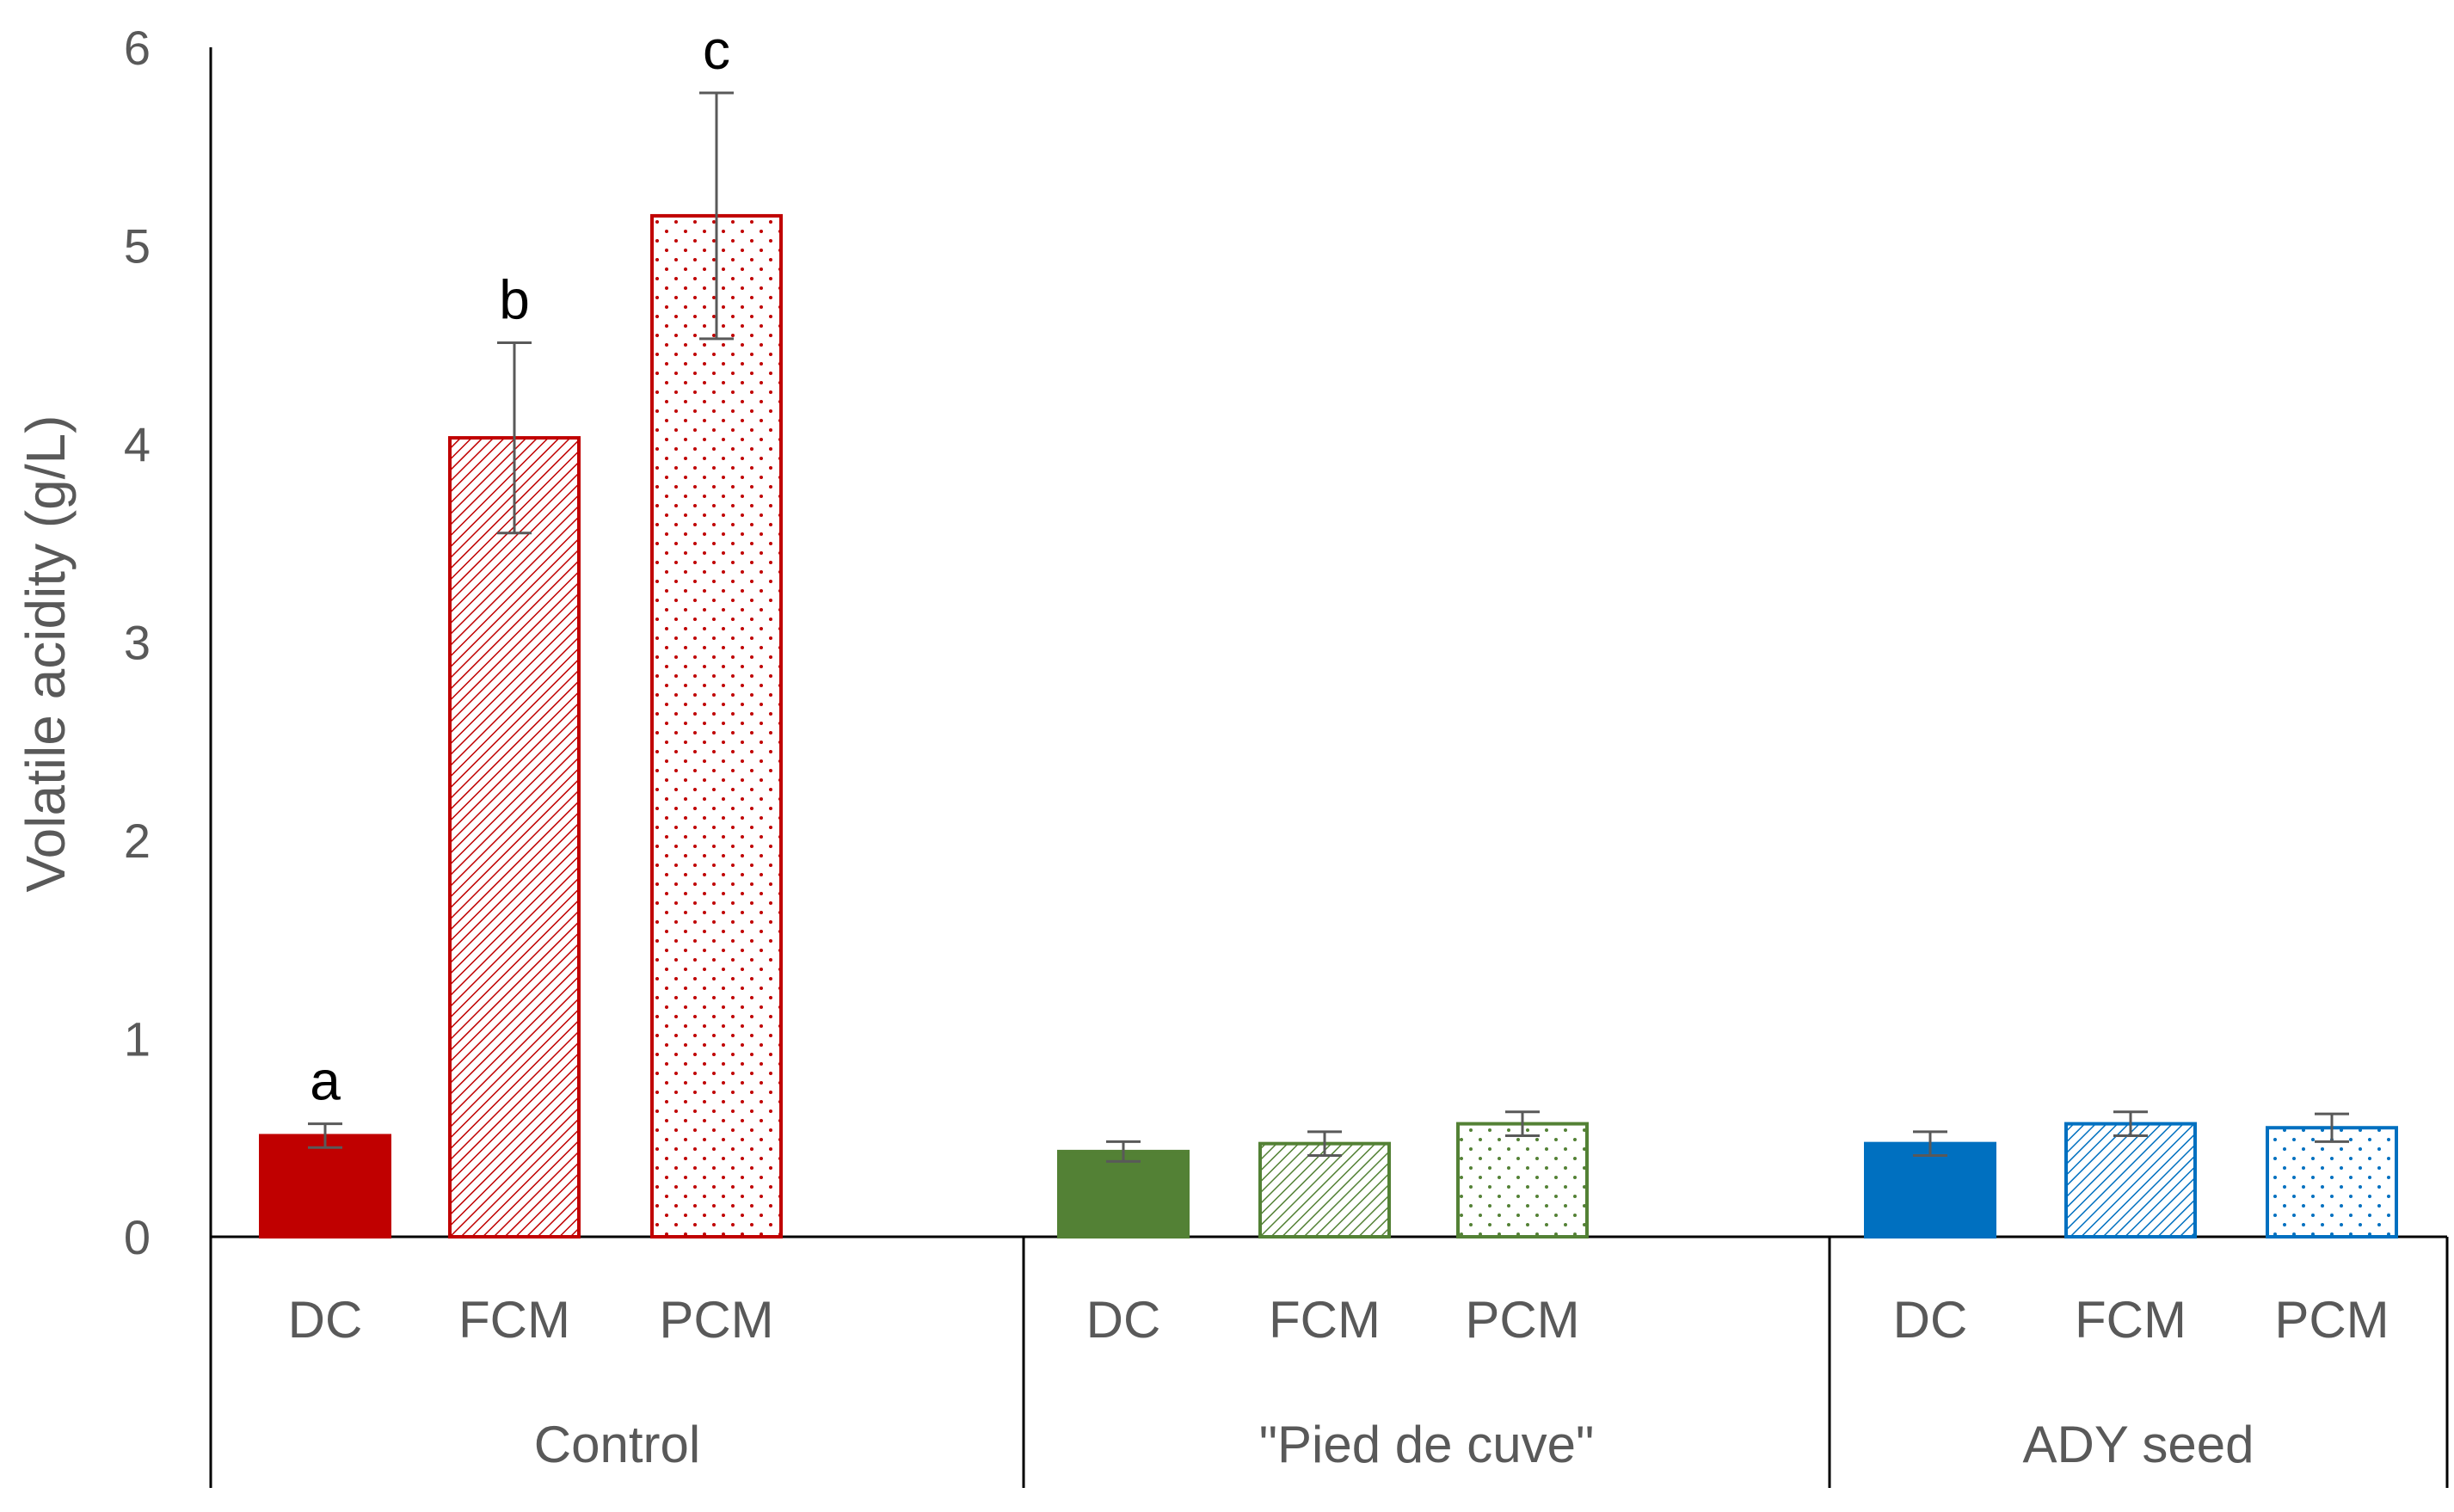  I want to click on bar-pied-de-cuve-fcm, so click(1324, 1190).